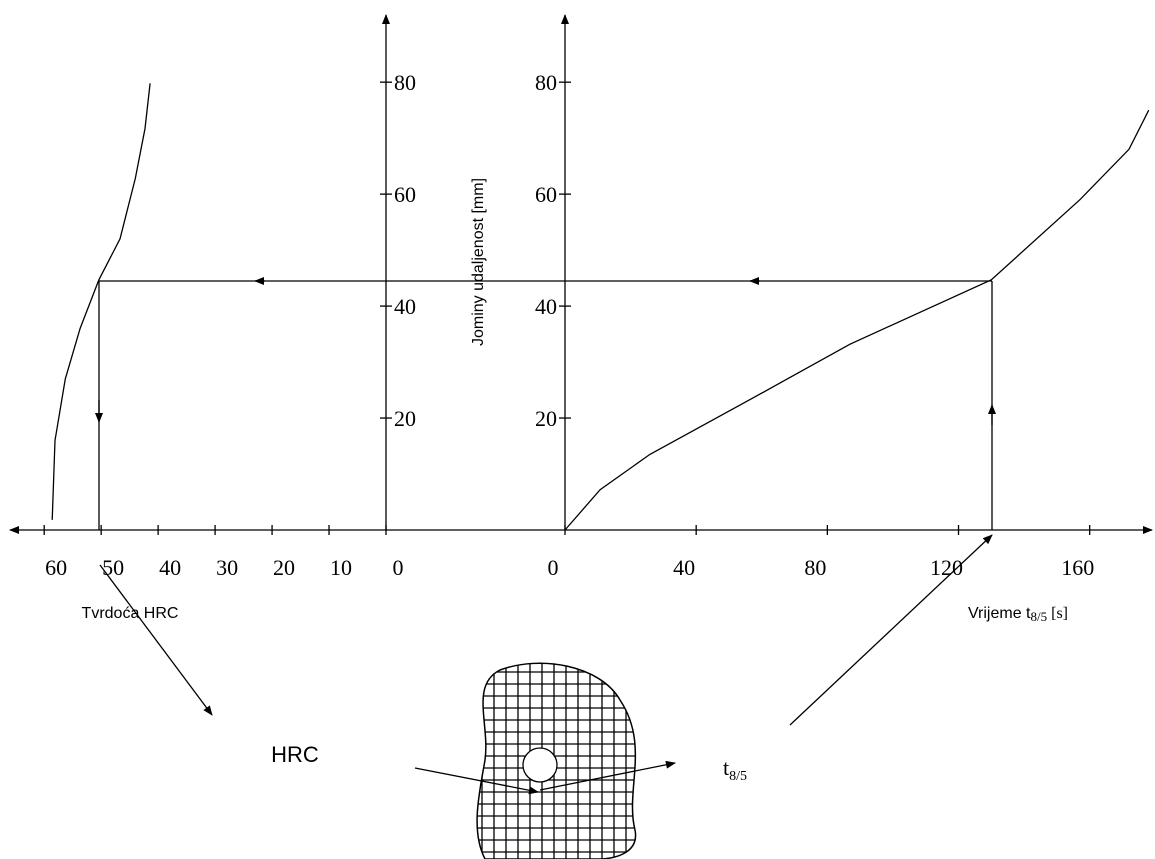 The height and width of the screenshot is (859, 1155). I want to click on t85-label: t8/5, so click(735, 769).